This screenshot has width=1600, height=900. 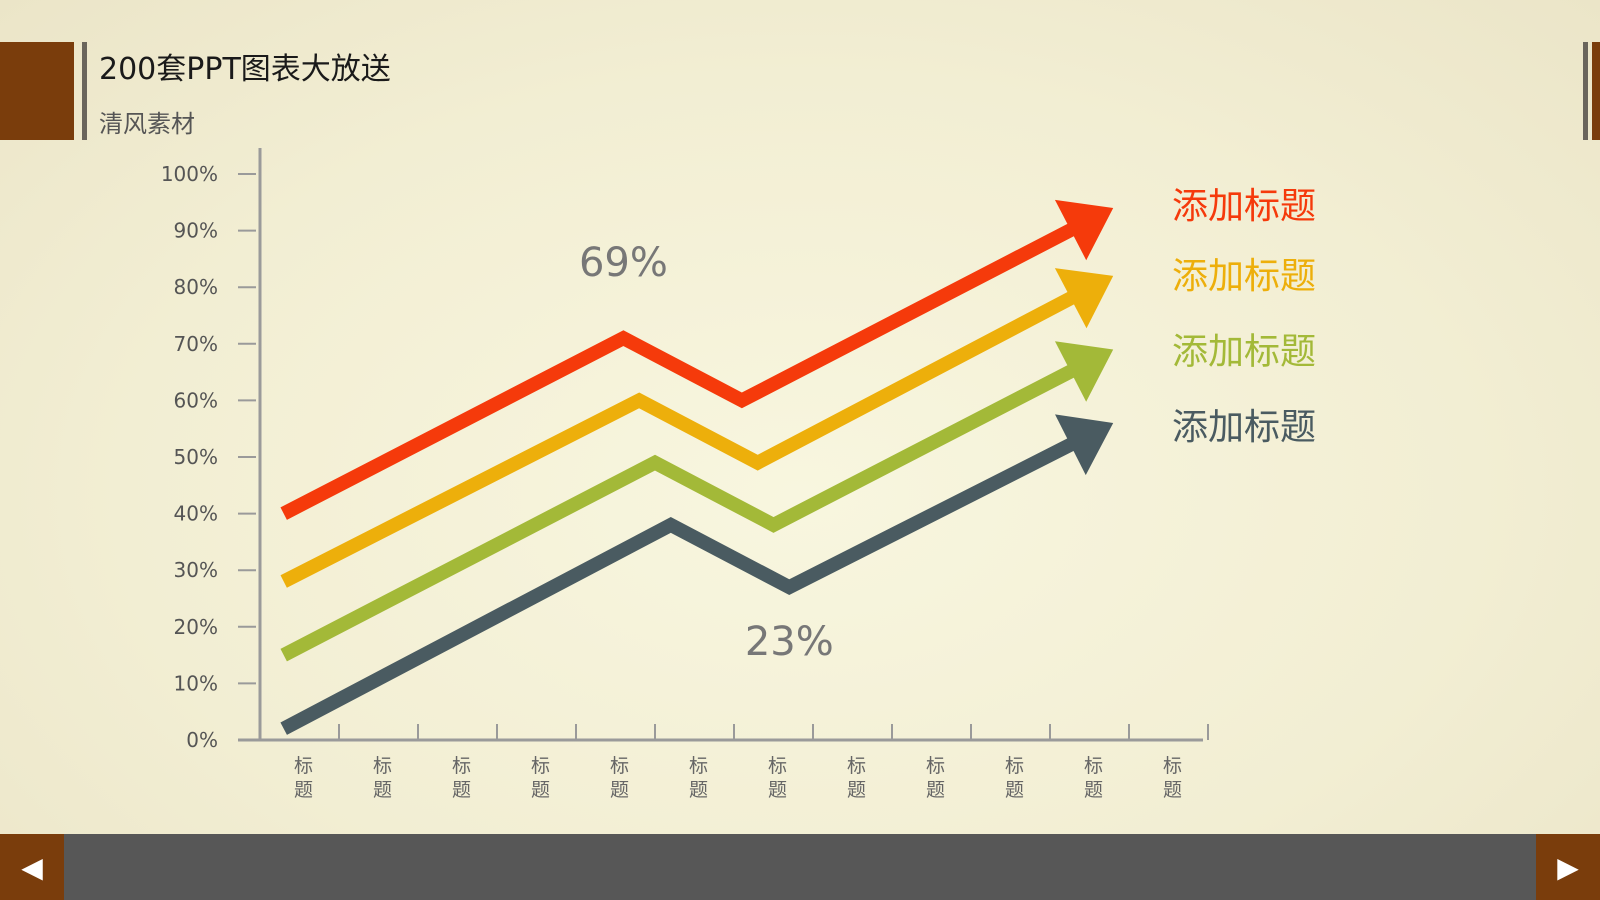 What do you see at coordinates (245, 69) in the screenshot?
I see `page-title: 200套PPT图表大放送` at bounding box center [245, 69].